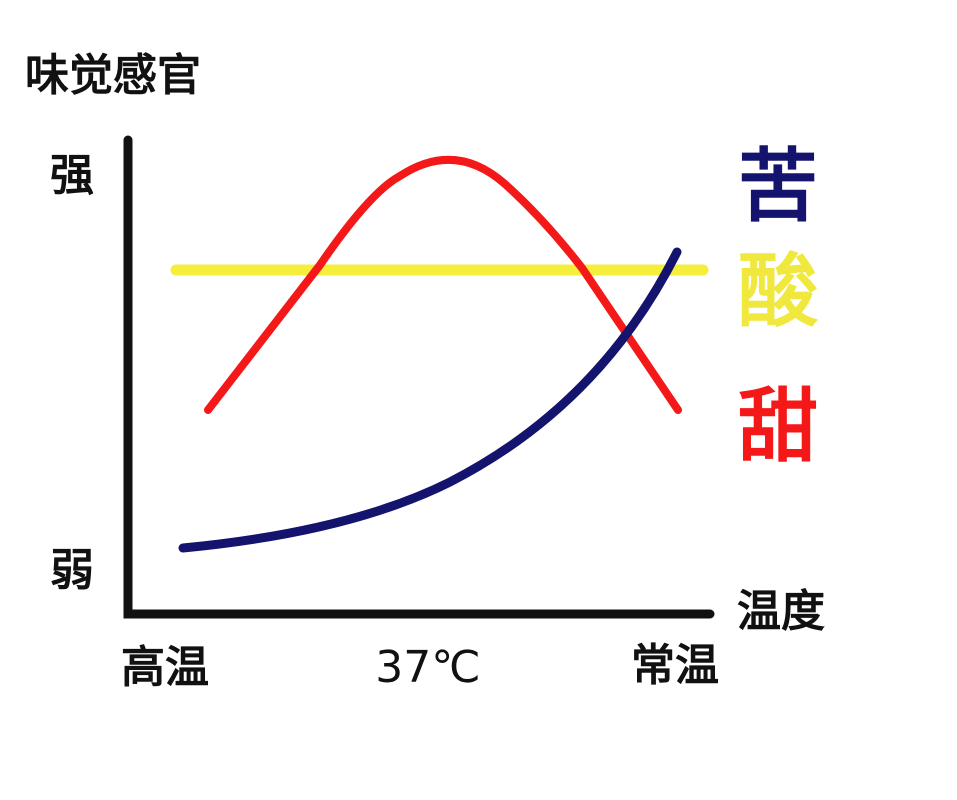 This screenshot has width=957, height=800. Describe the element at coordinates (778, 186) in the screenshot. I see `legend-bitter: 苦` at that location.